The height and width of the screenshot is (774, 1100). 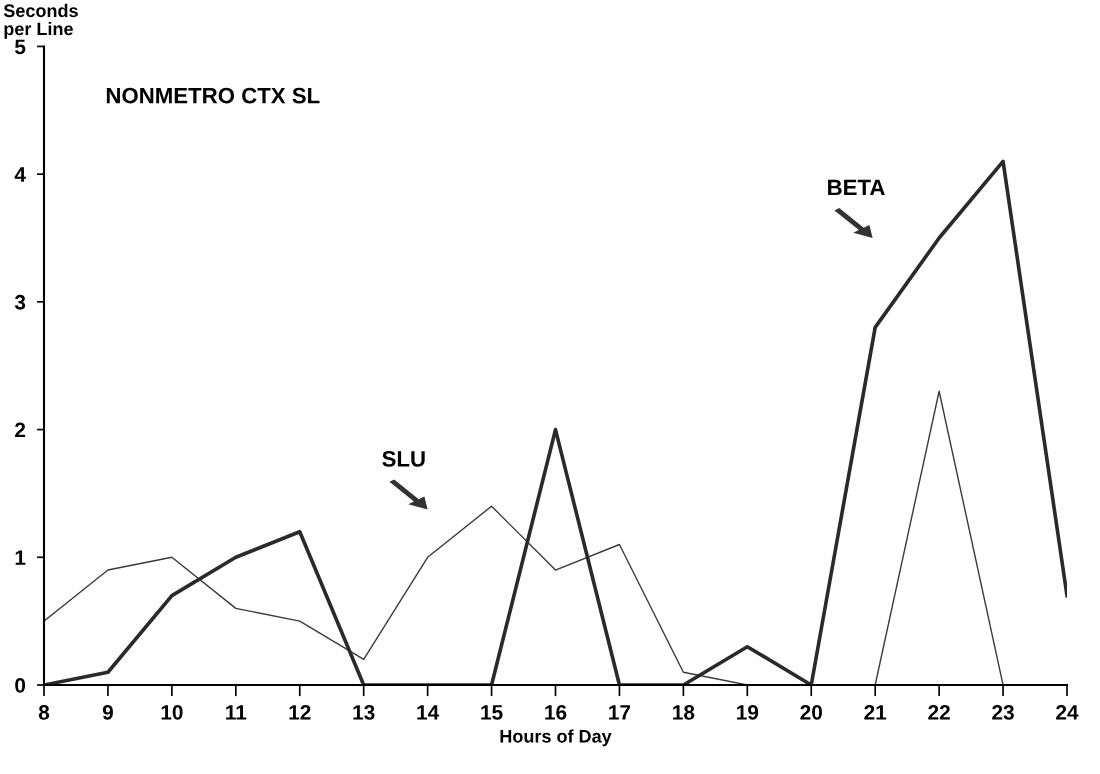 I want to click on x-tick-label: 23, so click(x=1003, y=712).